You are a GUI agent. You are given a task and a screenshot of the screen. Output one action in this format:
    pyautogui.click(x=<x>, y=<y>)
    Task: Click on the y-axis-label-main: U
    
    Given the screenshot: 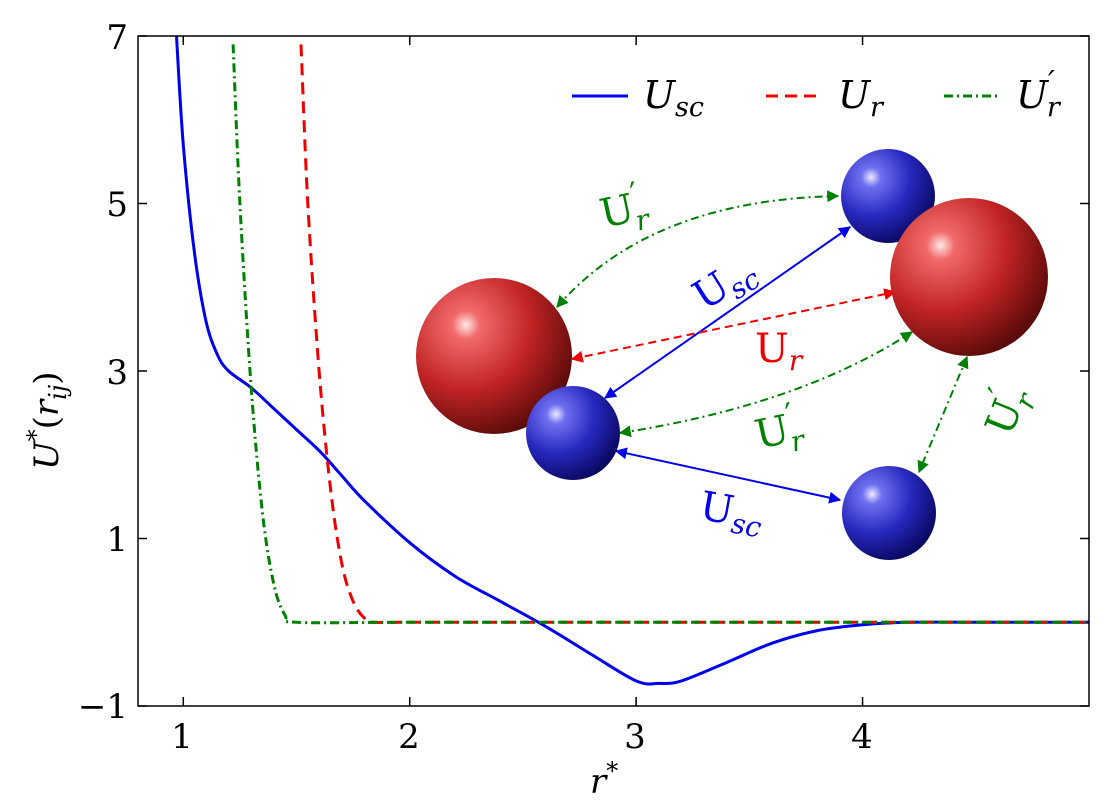 What is the action you would take?
    pyautogui.click(x=47, y=455)
    